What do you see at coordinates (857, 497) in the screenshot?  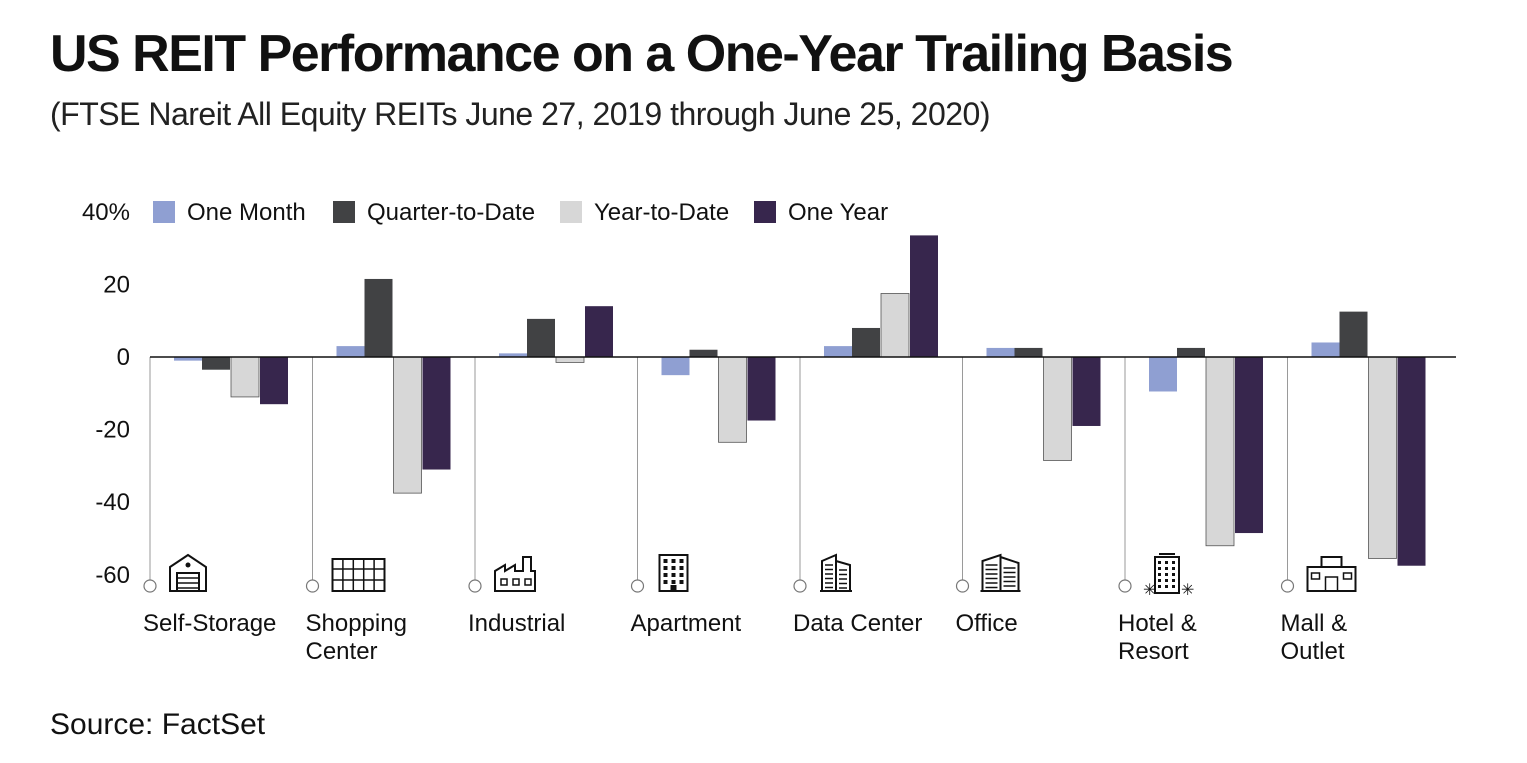 I see `category-group: Data Center` at bounding box center [857, 497].